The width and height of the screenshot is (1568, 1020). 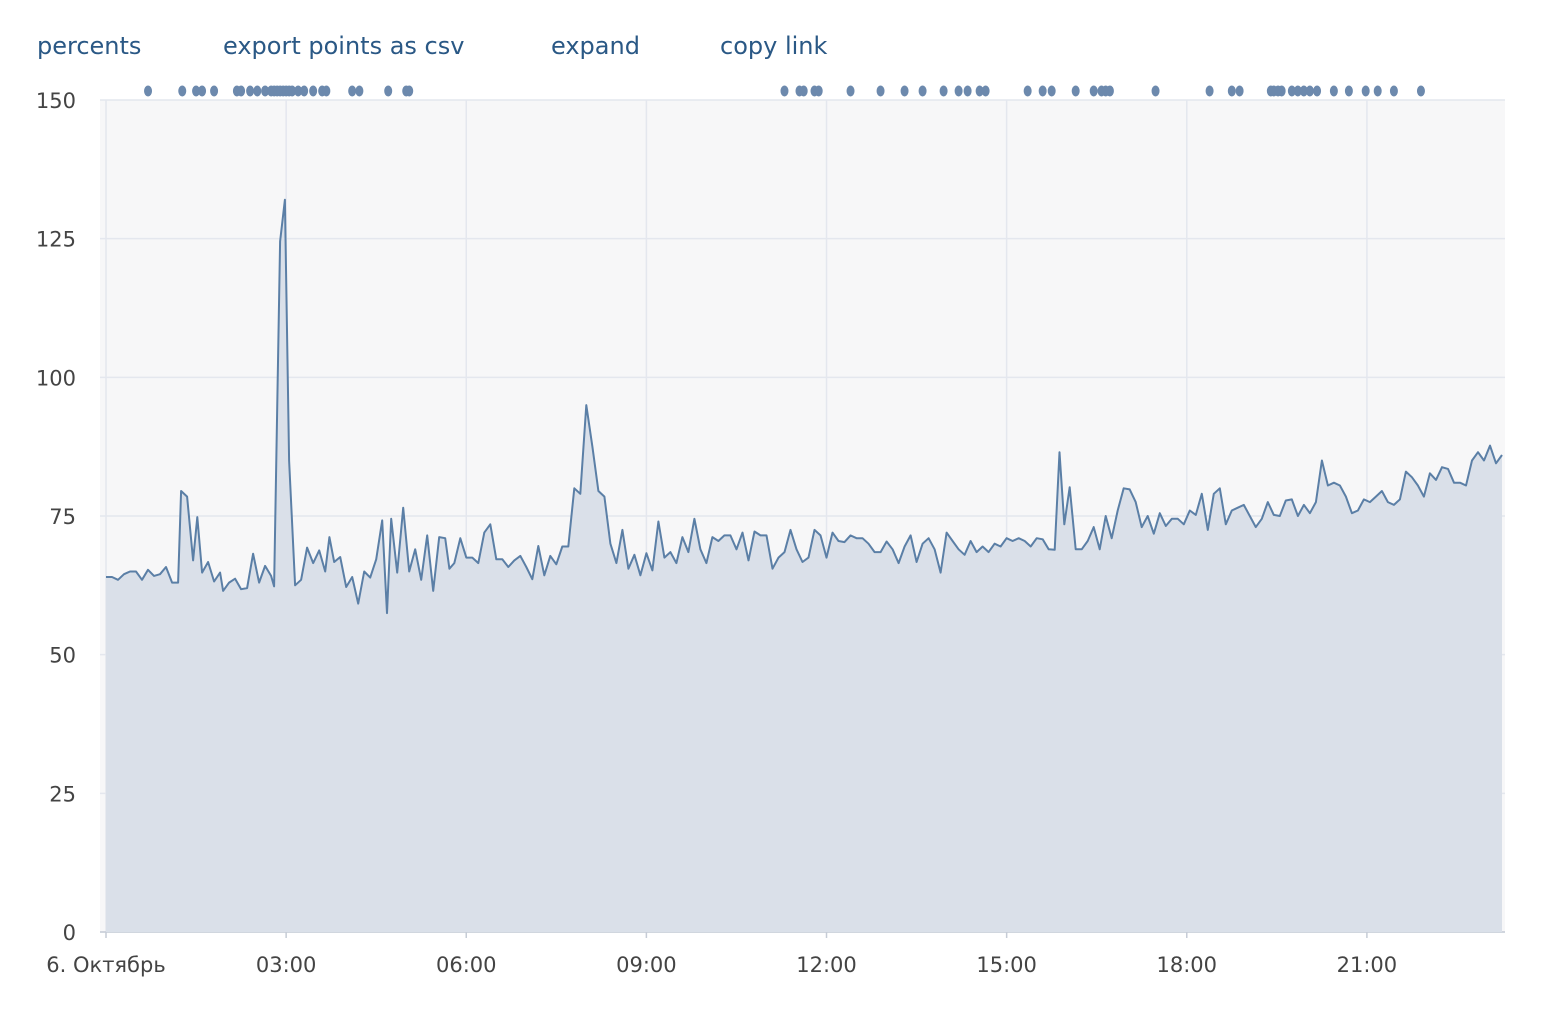 What do you see at coordinates (595, 46) in the screenshot?
I see `expand-link: expand` at bounding box center [595, 46].